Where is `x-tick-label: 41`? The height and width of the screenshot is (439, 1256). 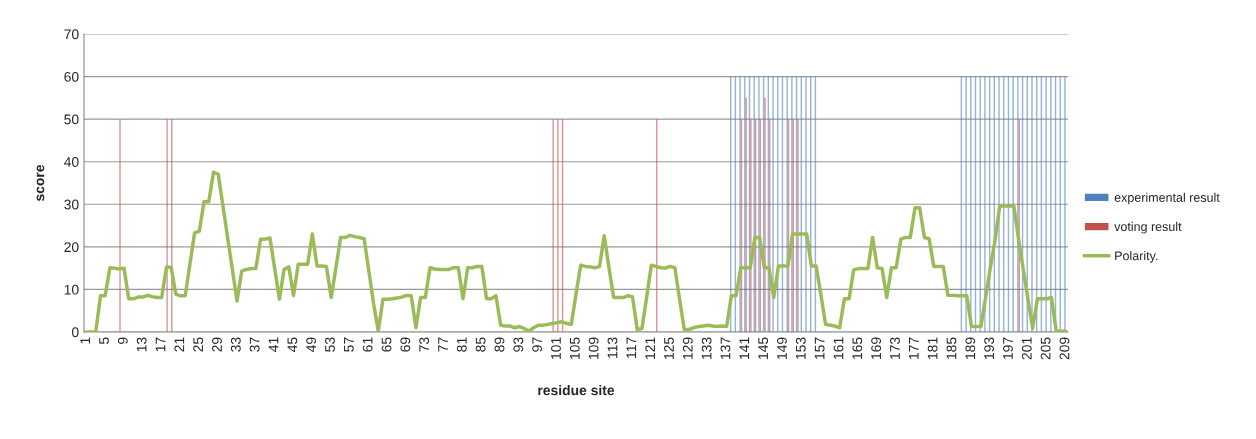
x-tick-label: 41 is located at coordinates (273, 344).